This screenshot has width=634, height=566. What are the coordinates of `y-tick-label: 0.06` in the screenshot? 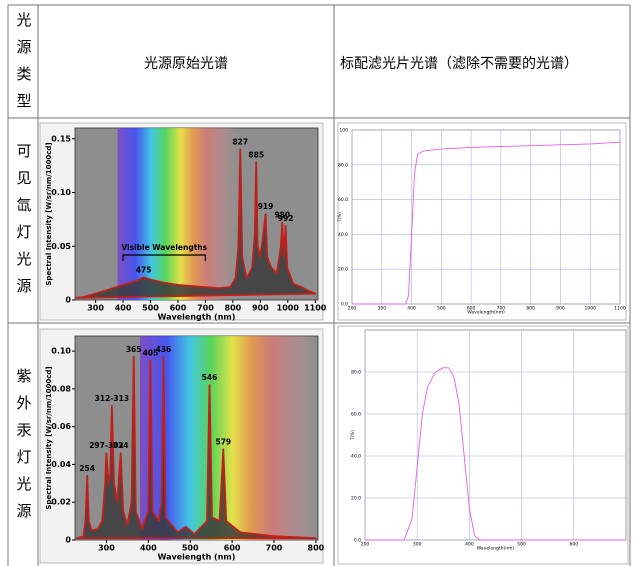 It's located at (61, 426).